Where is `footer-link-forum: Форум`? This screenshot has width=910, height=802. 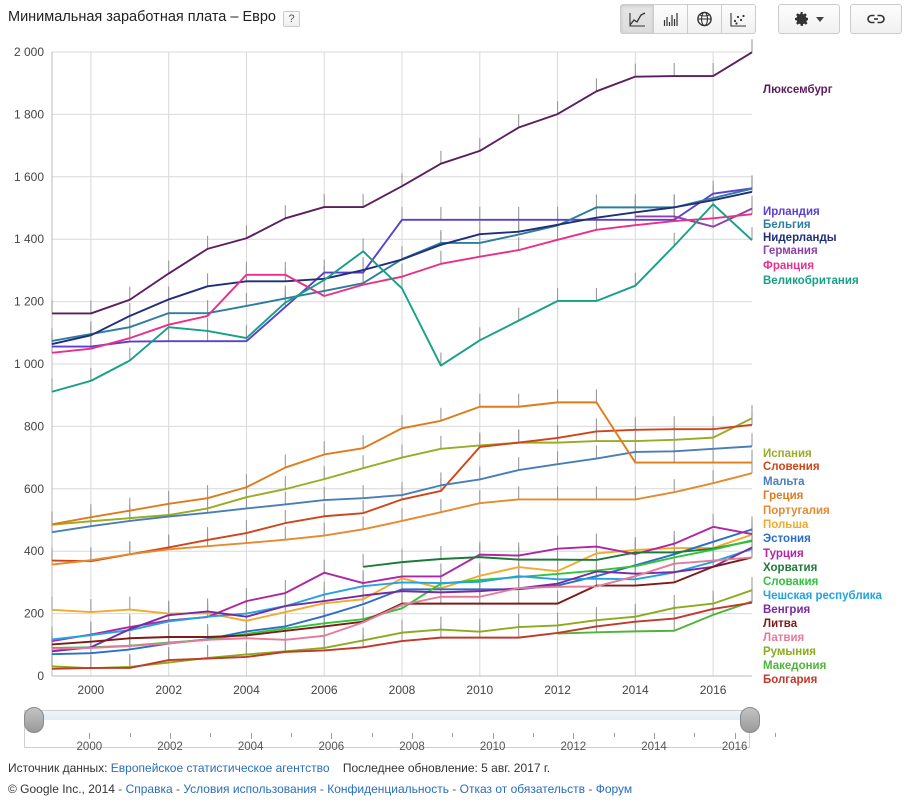 footer-link-forum: Форум is located at coordinates (614, 789).